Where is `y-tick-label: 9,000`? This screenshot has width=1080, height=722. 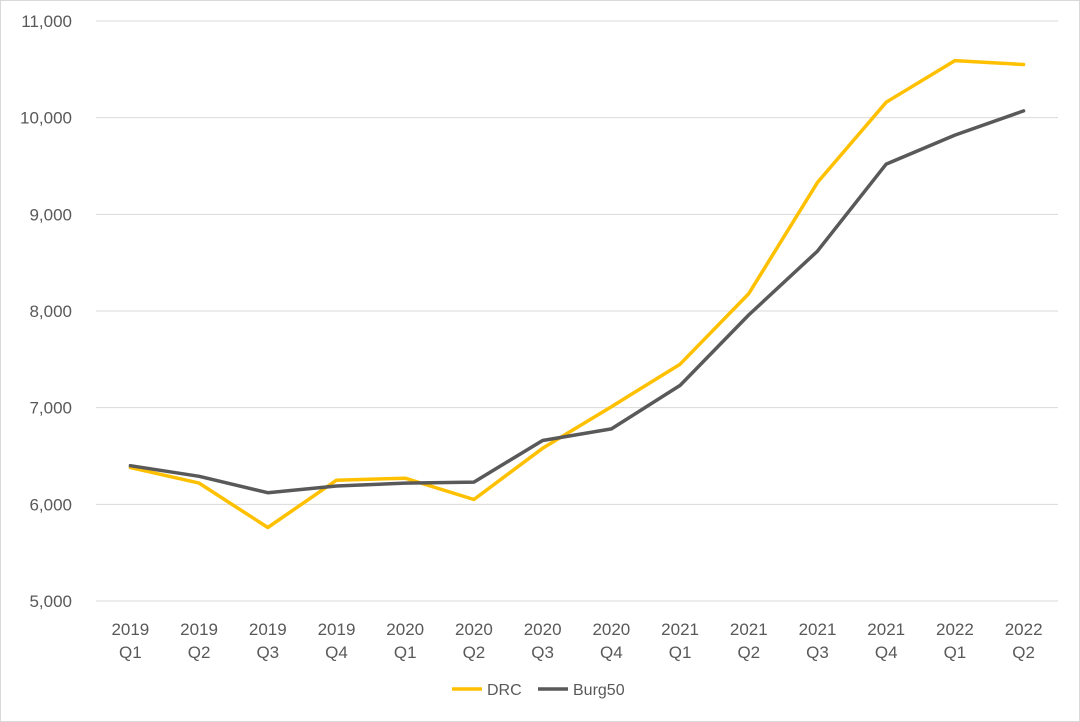 y-tick-label: 9,000 is located at coordinates (50, 214).